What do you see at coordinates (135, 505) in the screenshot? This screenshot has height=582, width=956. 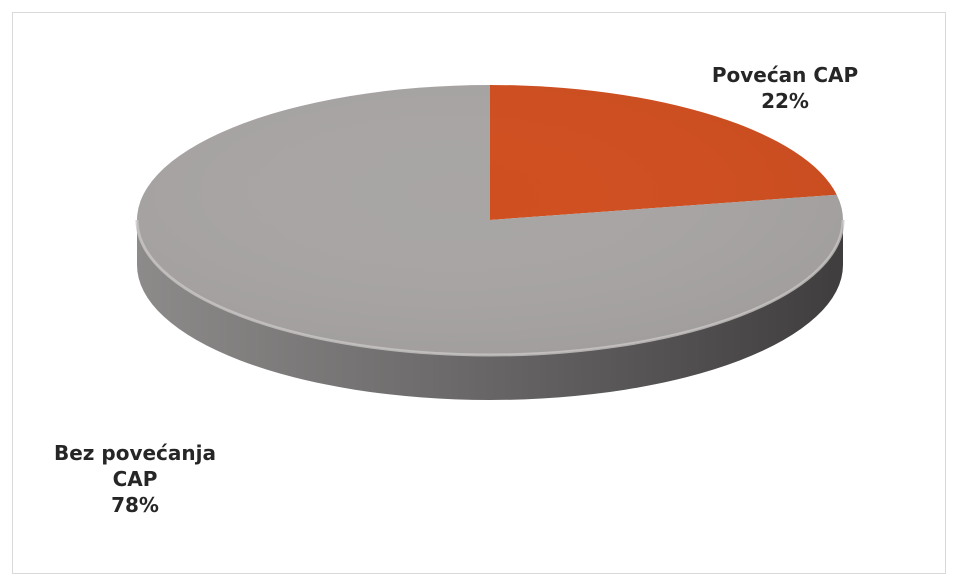 I see `slice-value-label: 78%` at bounding box center [135, 505].